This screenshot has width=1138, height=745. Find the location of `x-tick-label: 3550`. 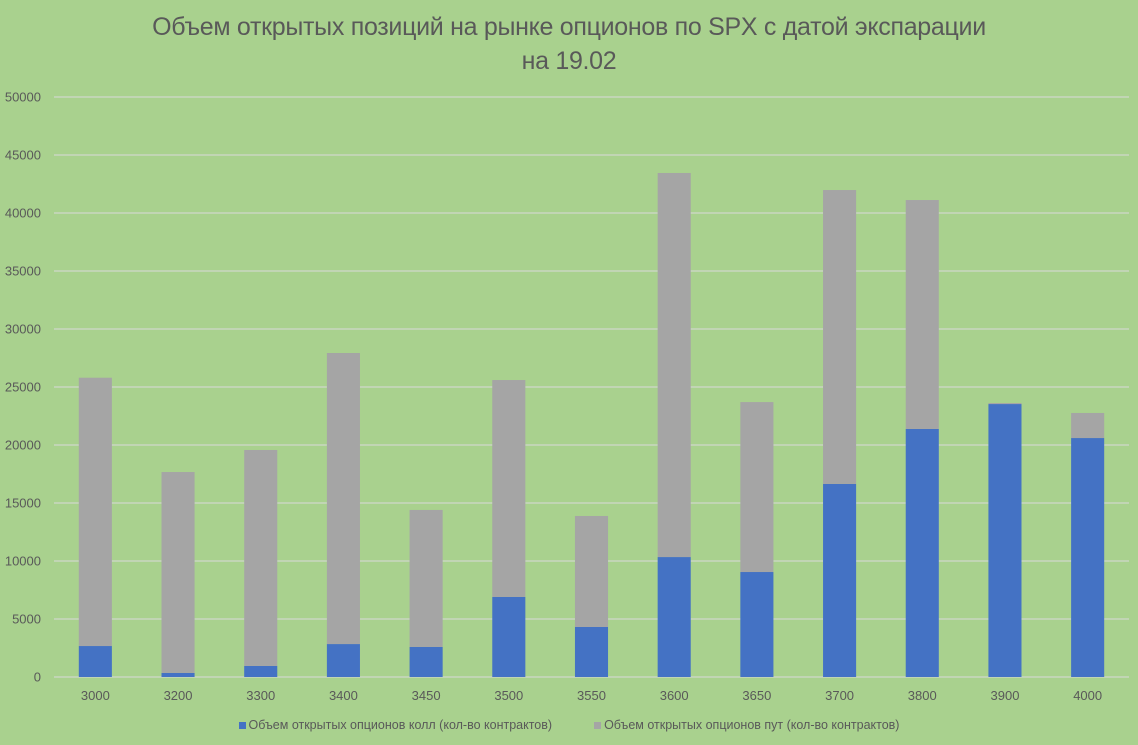

x-tick-label: 3550 is located at coordinates (591, 695).